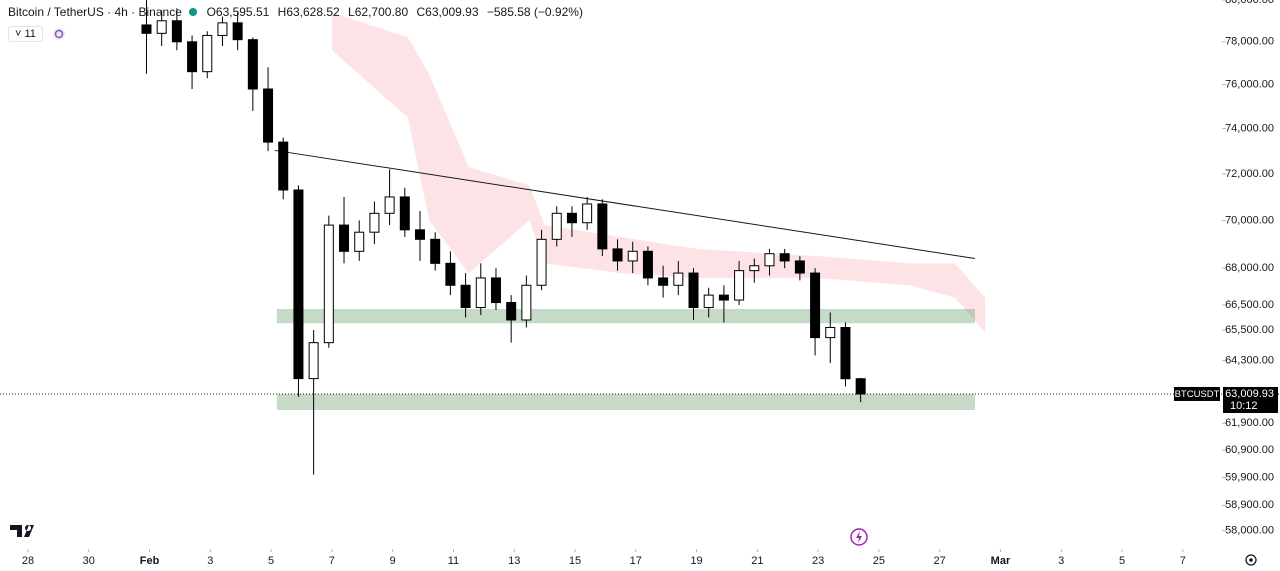  I want to click on ohlc-label: C, so click(421, 12).